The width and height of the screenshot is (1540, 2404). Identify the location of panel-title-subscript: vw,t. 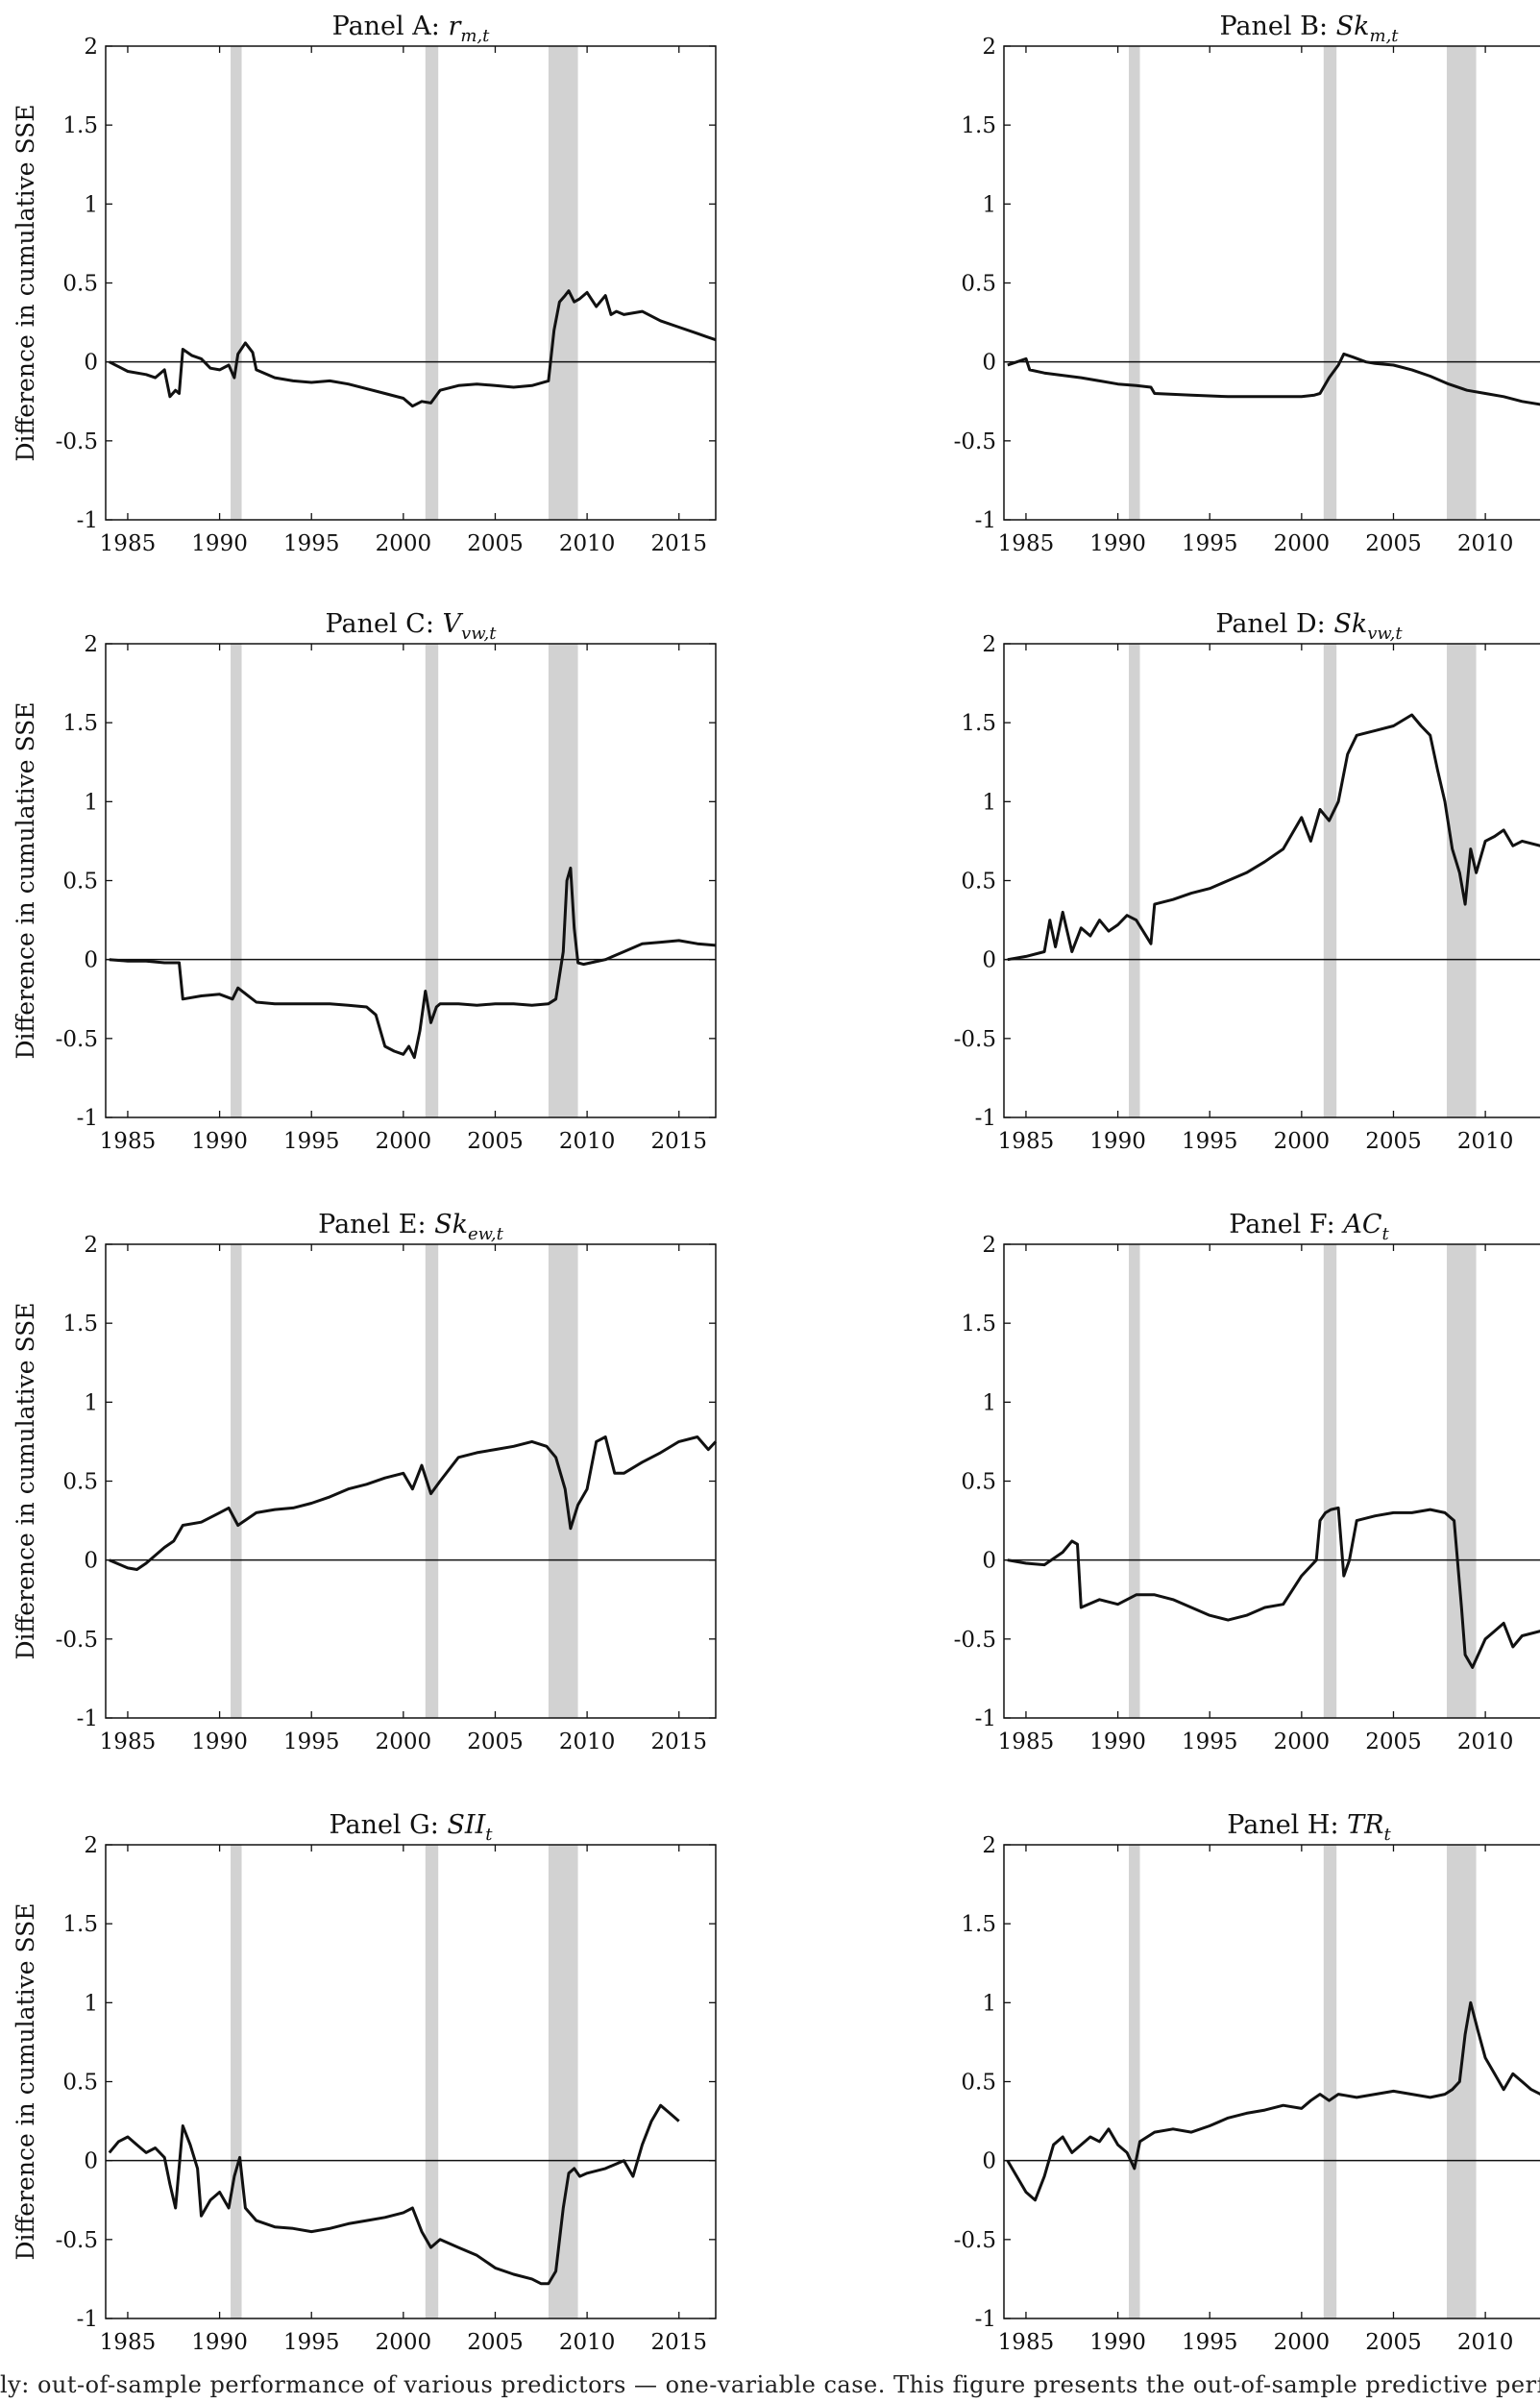
(1385, 634).